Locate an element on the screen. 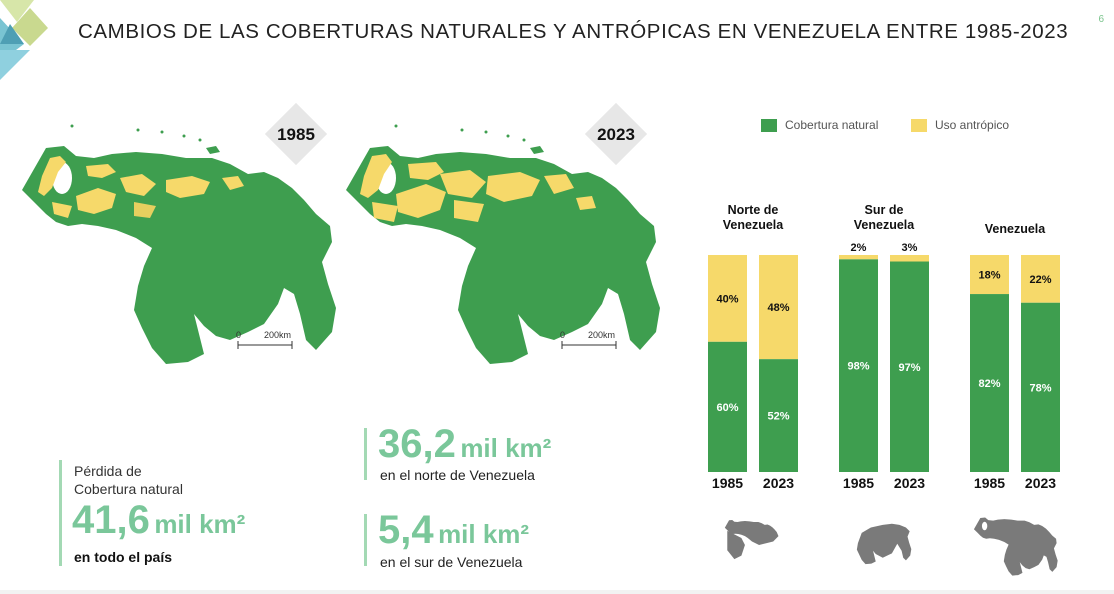 The width and height of the screenshot is (1114, 594). stat-total-label-line1: Pérdida de is located at coordinates (108, 471).